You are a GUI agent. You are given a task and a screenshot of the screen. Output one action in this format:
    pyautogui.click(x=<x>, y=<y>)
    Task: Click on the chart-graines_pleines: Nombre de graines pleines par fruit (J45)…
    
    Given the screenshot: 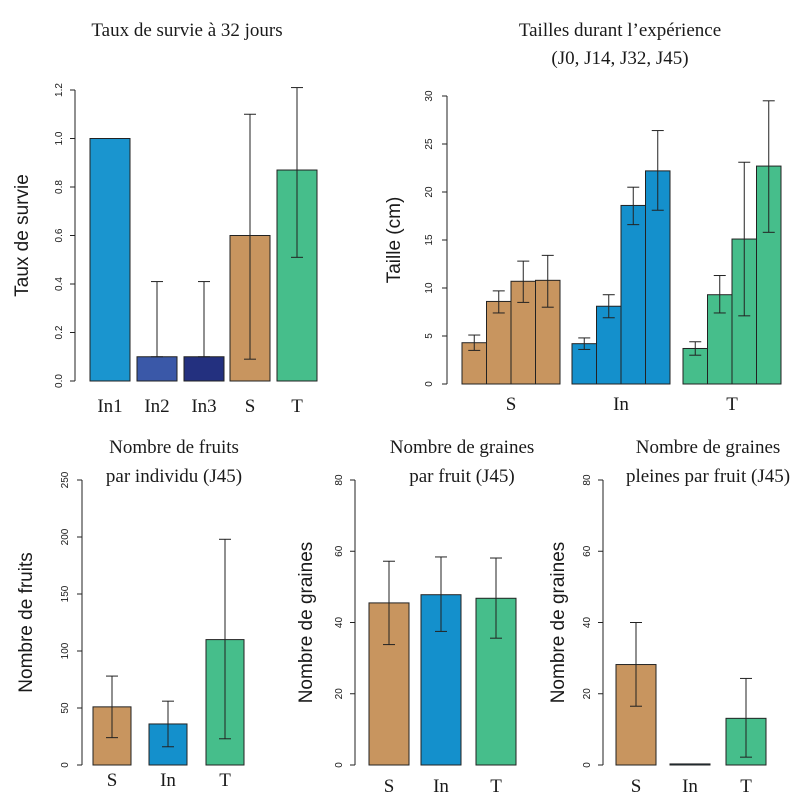 What is the action you would take?
    pyautogui.click(x=669, y=615)
    